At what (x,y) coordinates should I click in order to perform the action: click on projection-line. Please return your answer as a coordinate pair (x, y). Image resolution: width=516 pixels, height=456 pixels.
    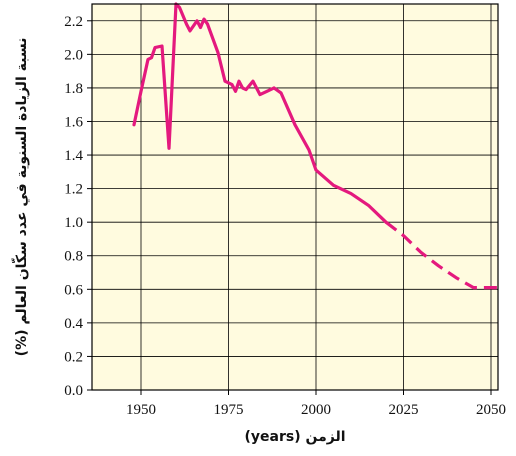
    Looking at the image, I should click on (441, 255).